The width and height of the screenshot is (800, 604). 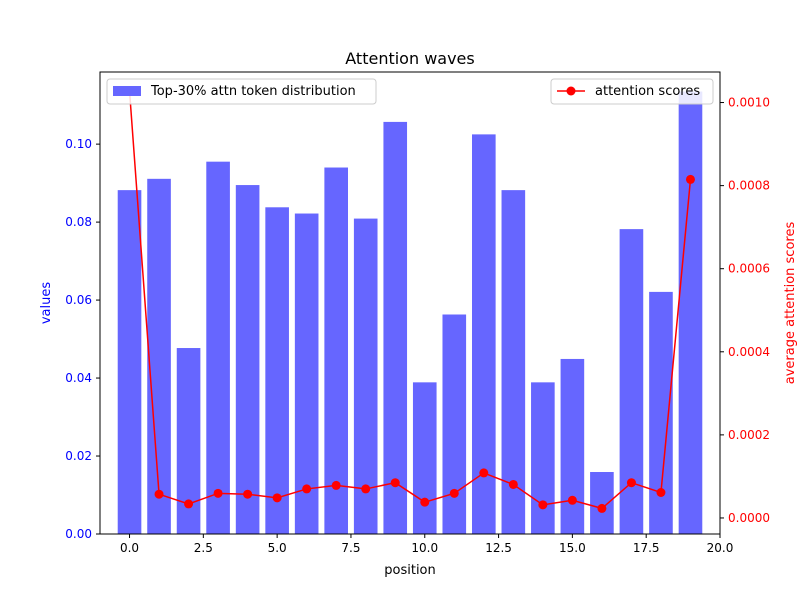 I want to click on legend-bar: Top-30% attn token distribution, so click(x=241, y=91).